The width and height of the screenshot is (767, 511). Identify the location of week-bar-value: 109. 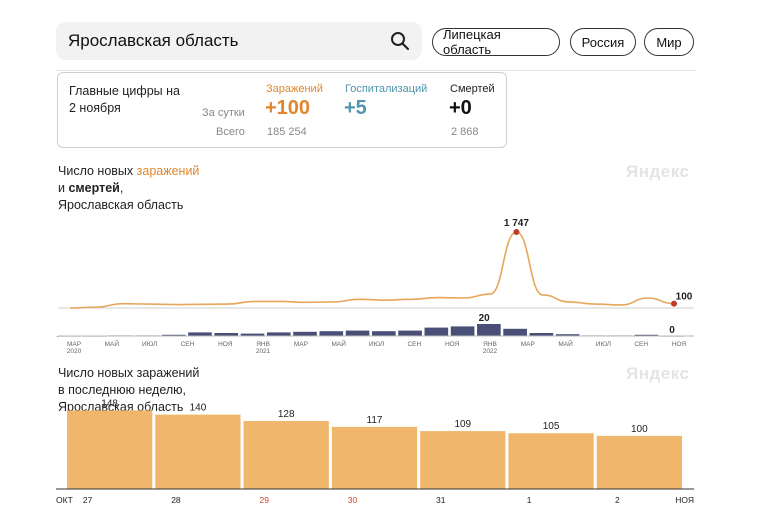
(462, 424).